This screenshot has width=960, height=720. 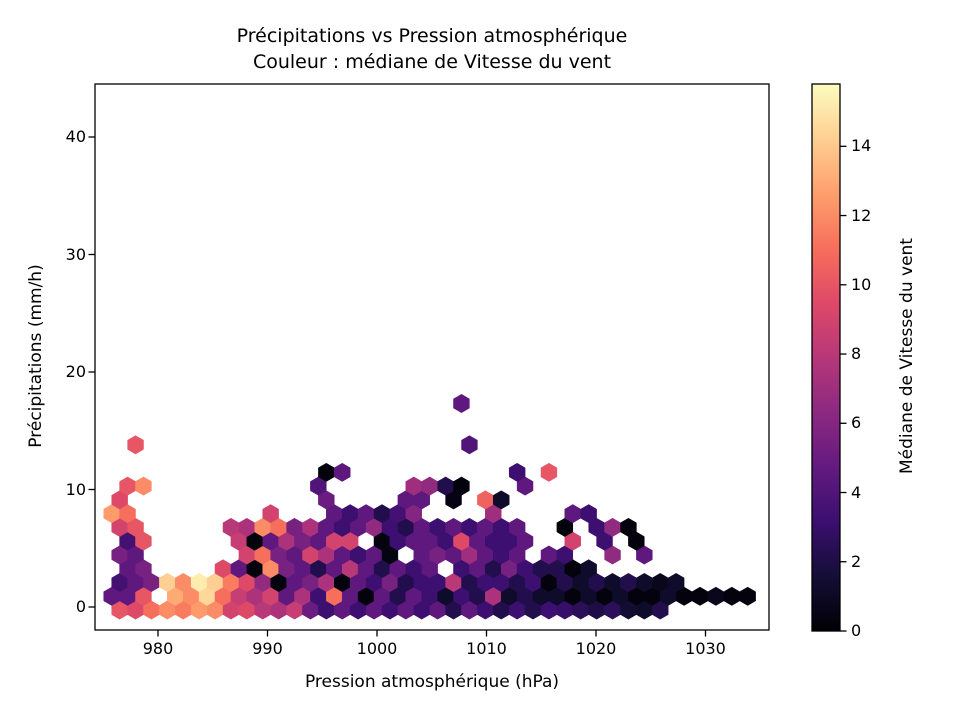 What do you see at coordinates (856, 492) in the screenshot?
I see `colorbar-tick-label: 4` at bounding box center [856, 492].